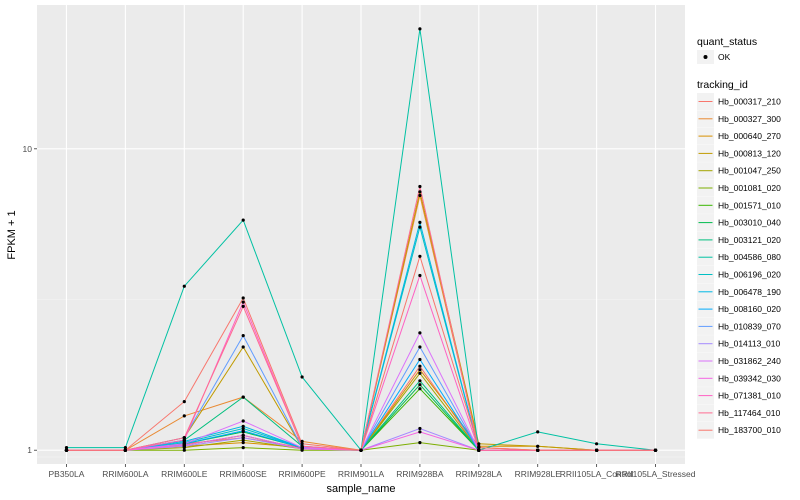 The width and height of the screenshot is (800, 500). Describe the element at coordinates (125, 474) in the screenshot. I see `x-tick-label: RRIM600LA` at that location.